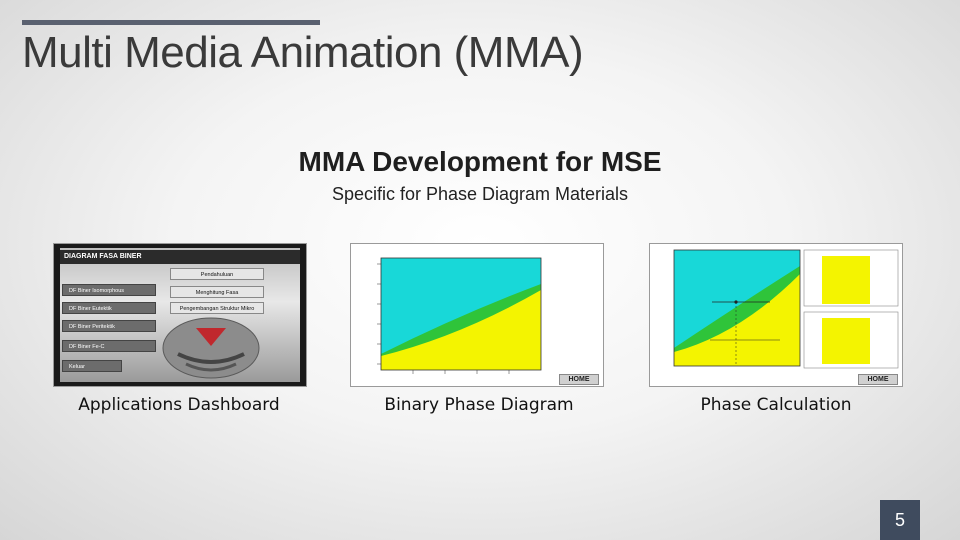 The image size is (960, 540). Describe the element at coordinates (92, 366) in the screenshot. I see `menu-keluar: Keluar` at that location.